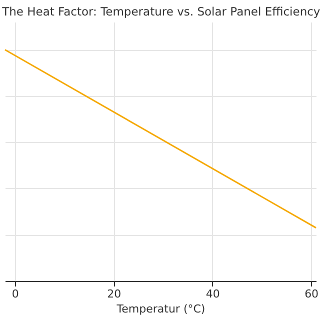 The image size is (328, 320). I want to click on x-tick-label: 0, so click(15, 294).